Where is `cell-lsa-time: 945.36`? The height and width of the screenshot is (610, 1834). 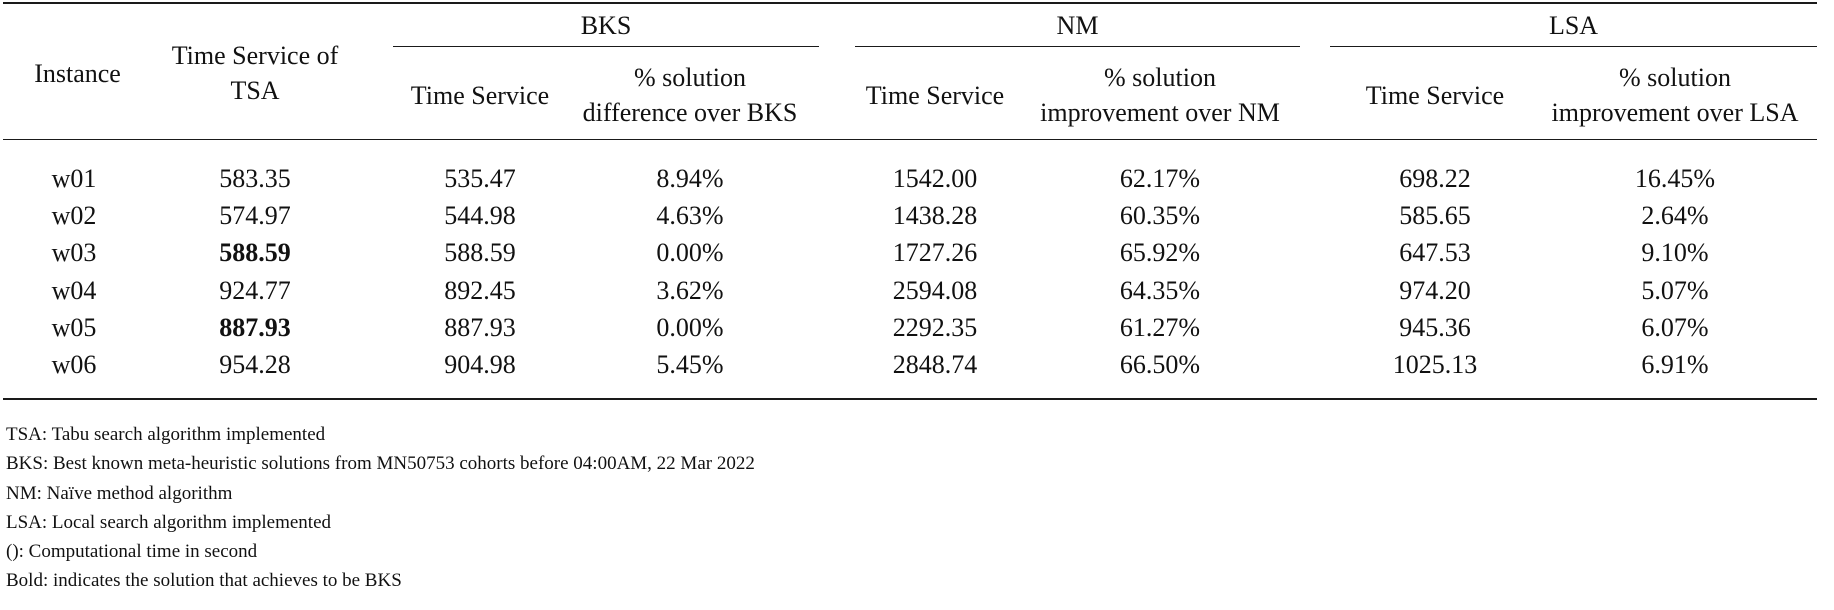 cell-lsa-time: 945.36 is located at coordinates (1435, 327).